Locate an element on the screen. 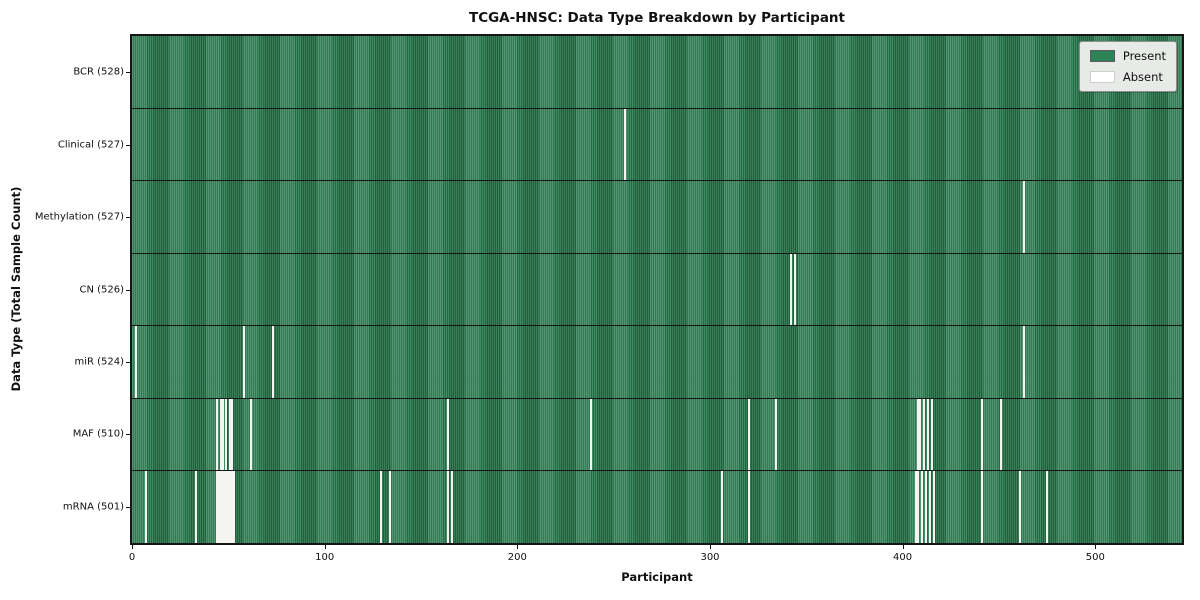 Image resolution: width=1200 pixels, height=600 pixels. ytick-label-mir: miR (524) is located at coordinates (99, 362).